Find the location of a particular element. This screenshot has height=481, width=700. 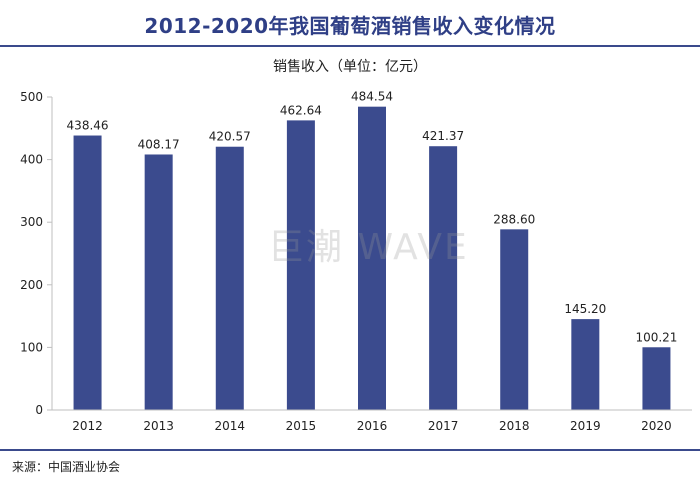

data-label-2012: 438.46 is located at coordinates (88, 126).